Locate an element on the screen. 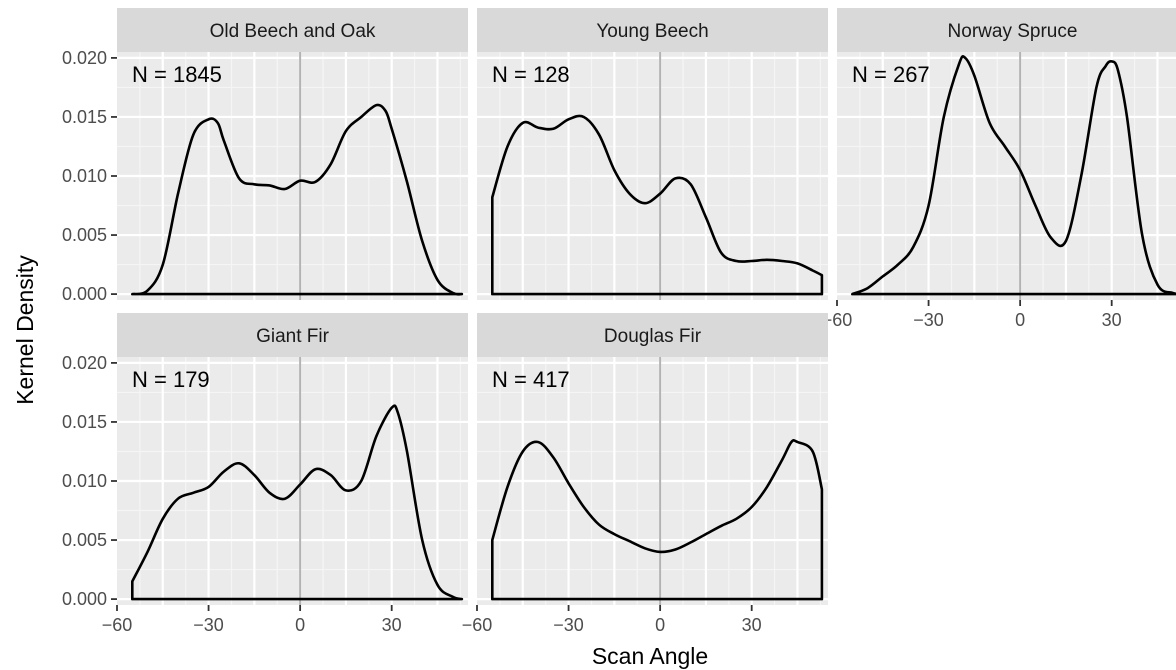 This screenshot has height=670, width=1176. facet-title: Douglas Fir is located at coordinates (653, 336).